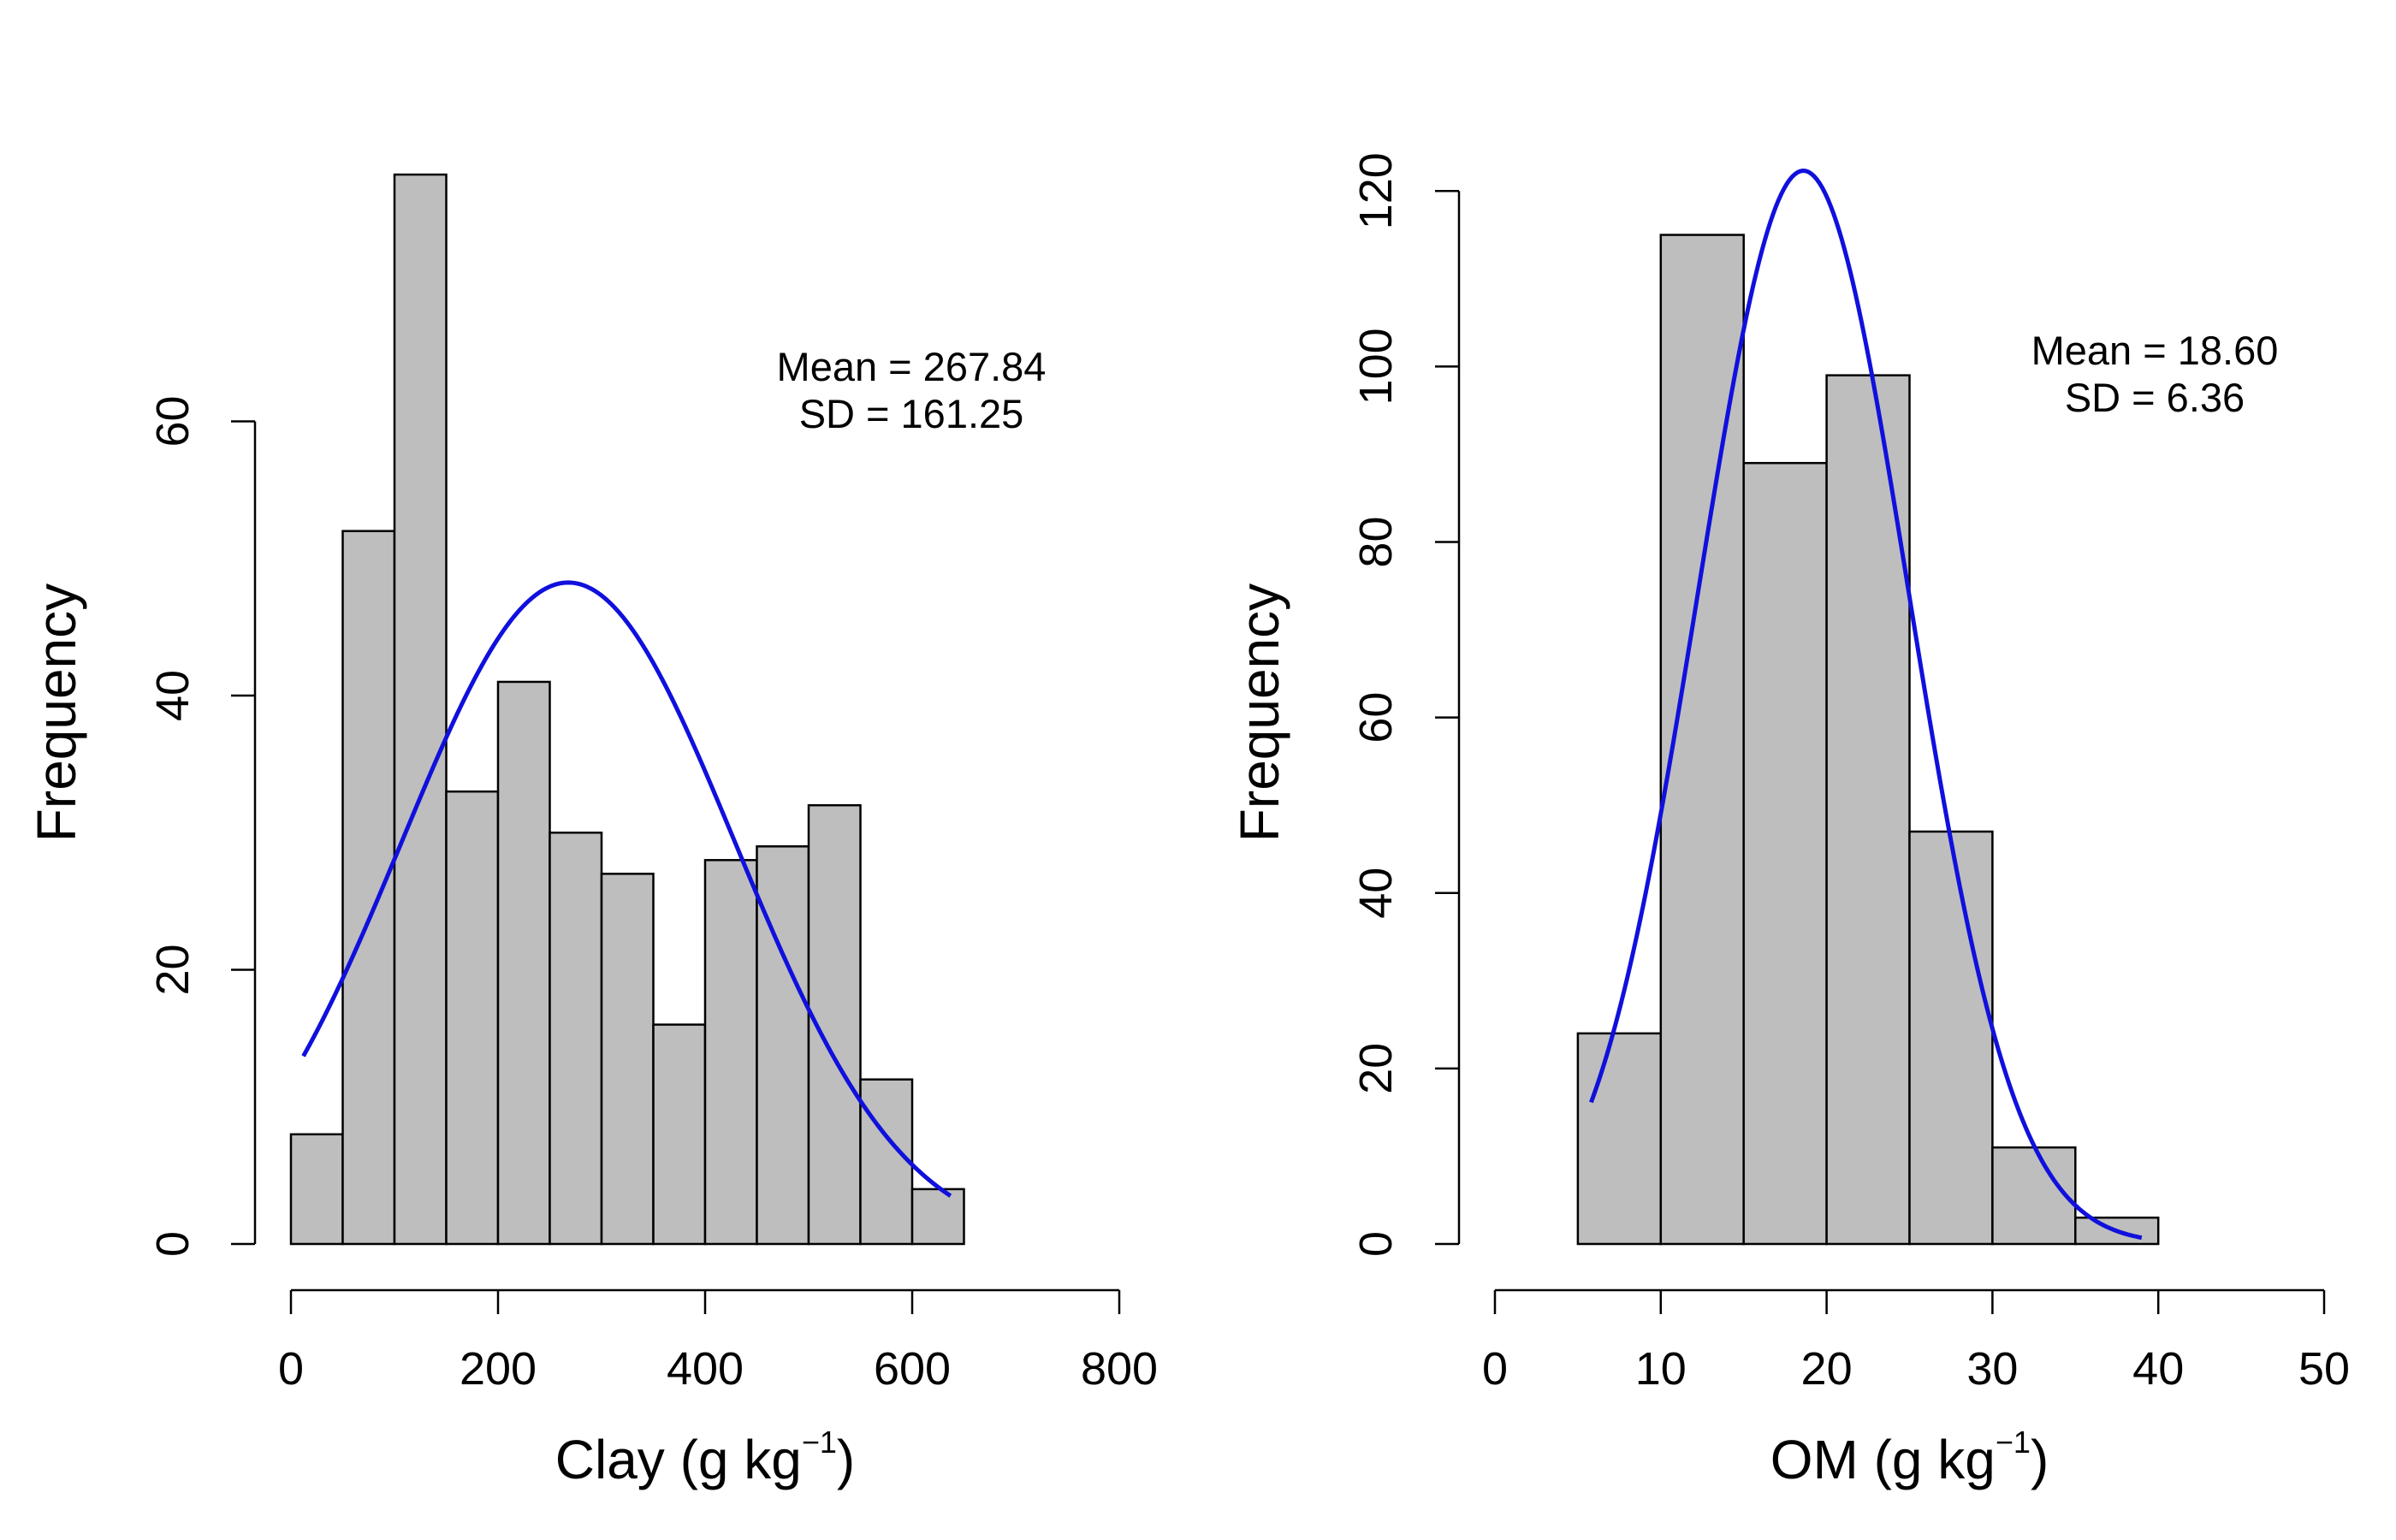  I want to click on x-axis-title: OM (g kg−1), so click(1909, 1457).